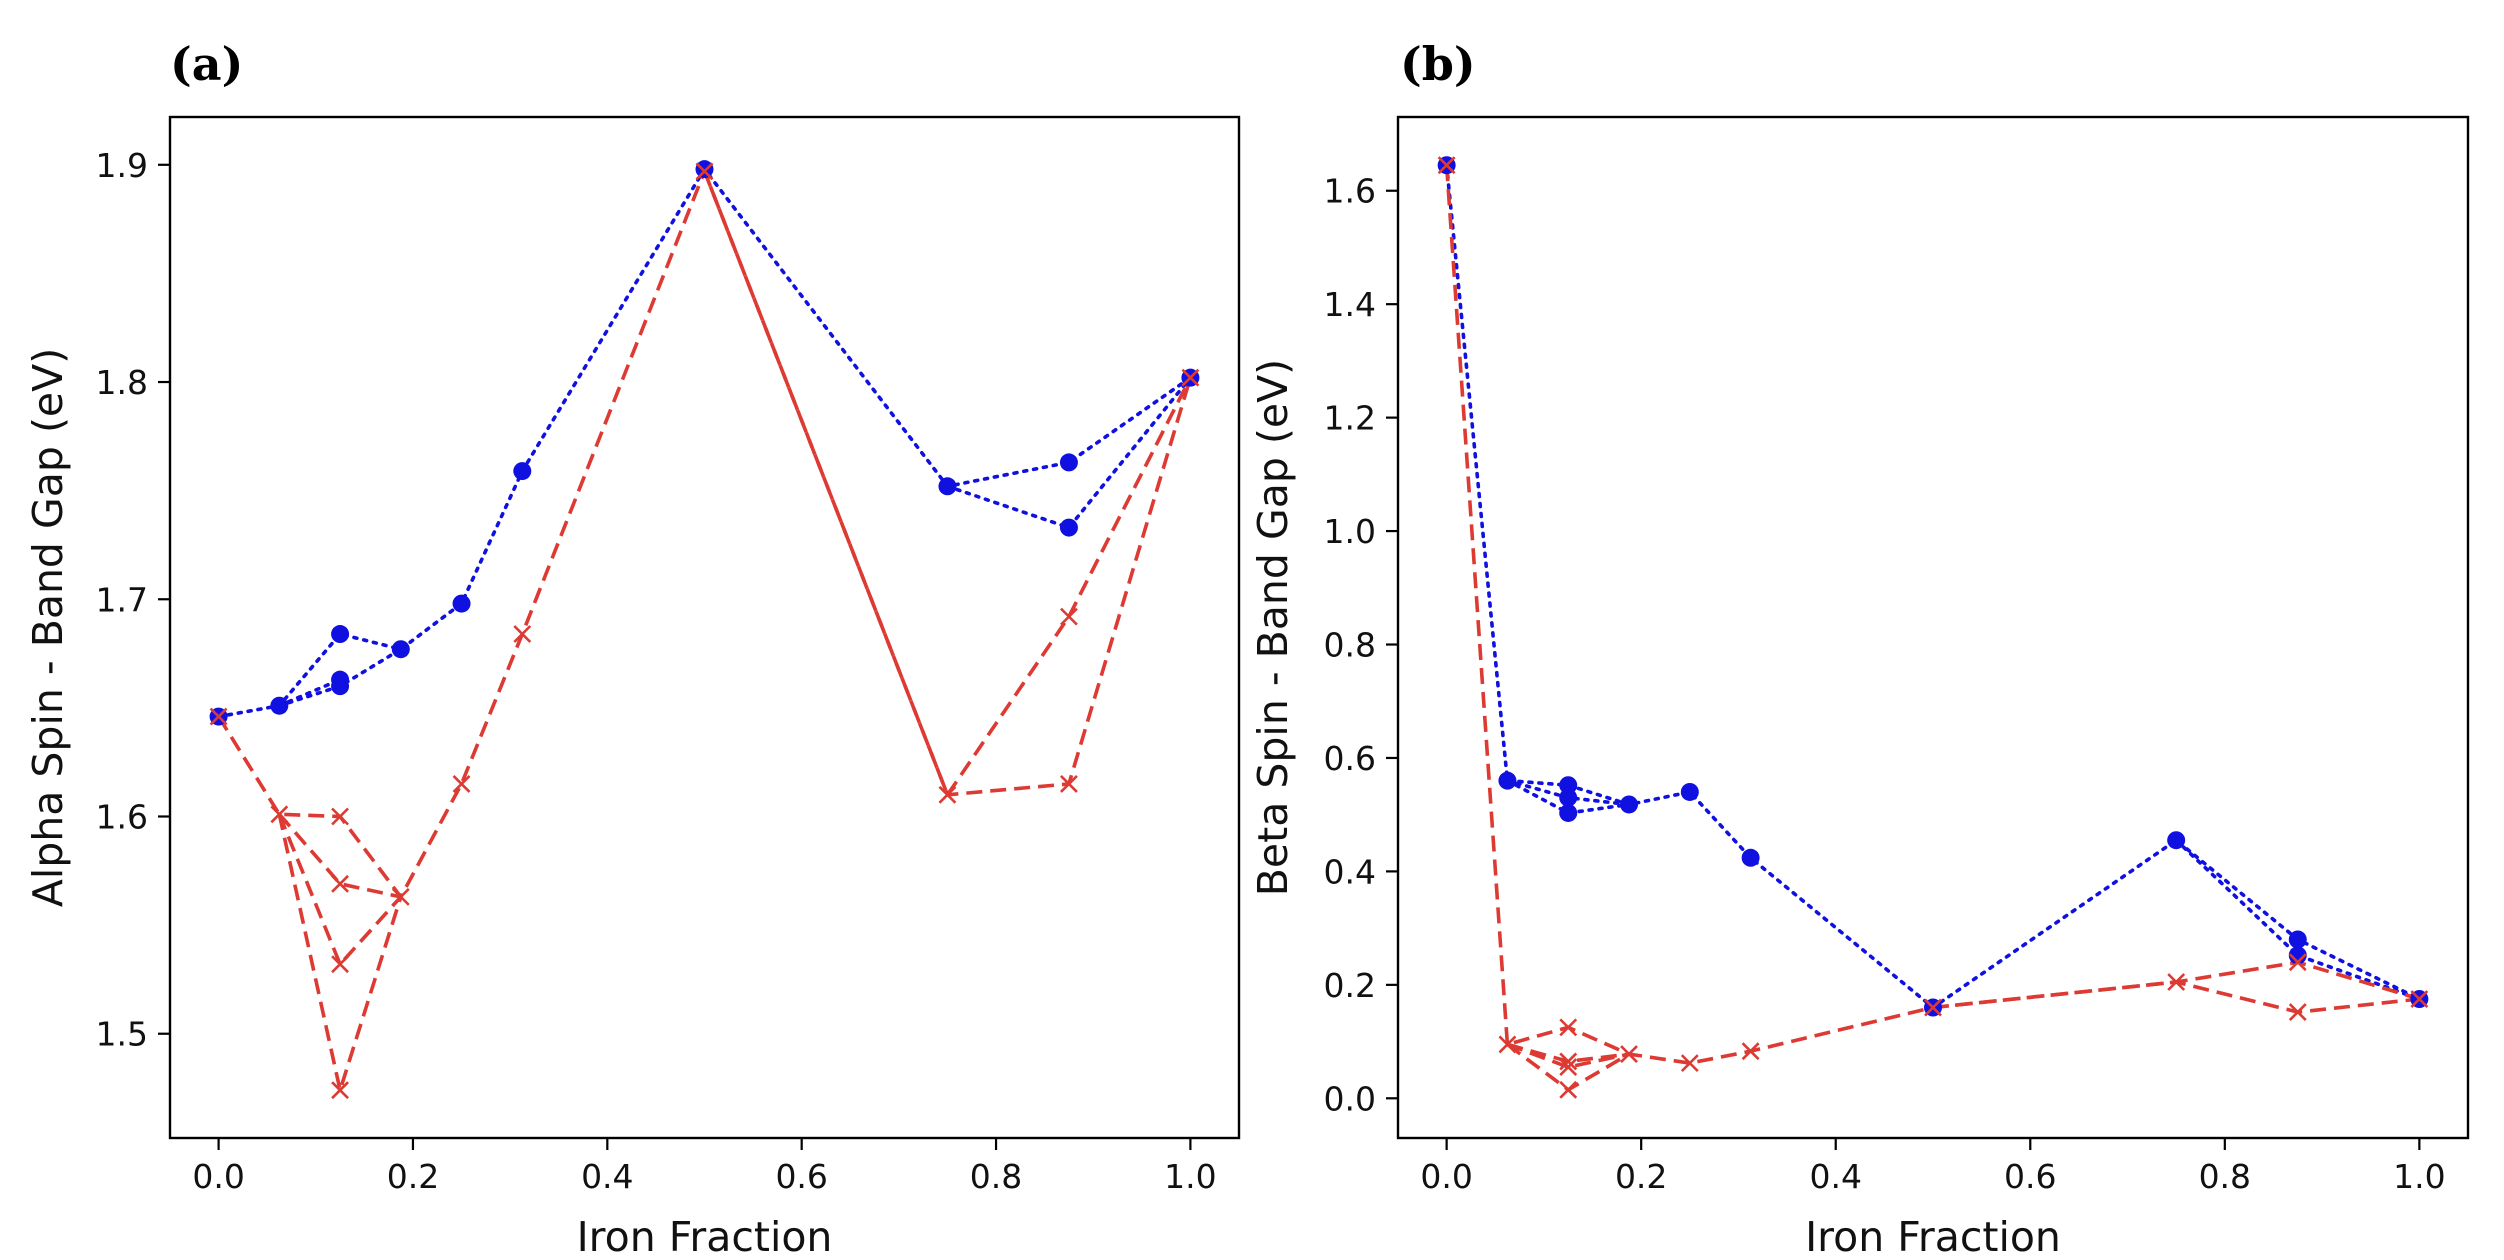  I want to click on y-tick-label: 1.5, so click(122, 1034).